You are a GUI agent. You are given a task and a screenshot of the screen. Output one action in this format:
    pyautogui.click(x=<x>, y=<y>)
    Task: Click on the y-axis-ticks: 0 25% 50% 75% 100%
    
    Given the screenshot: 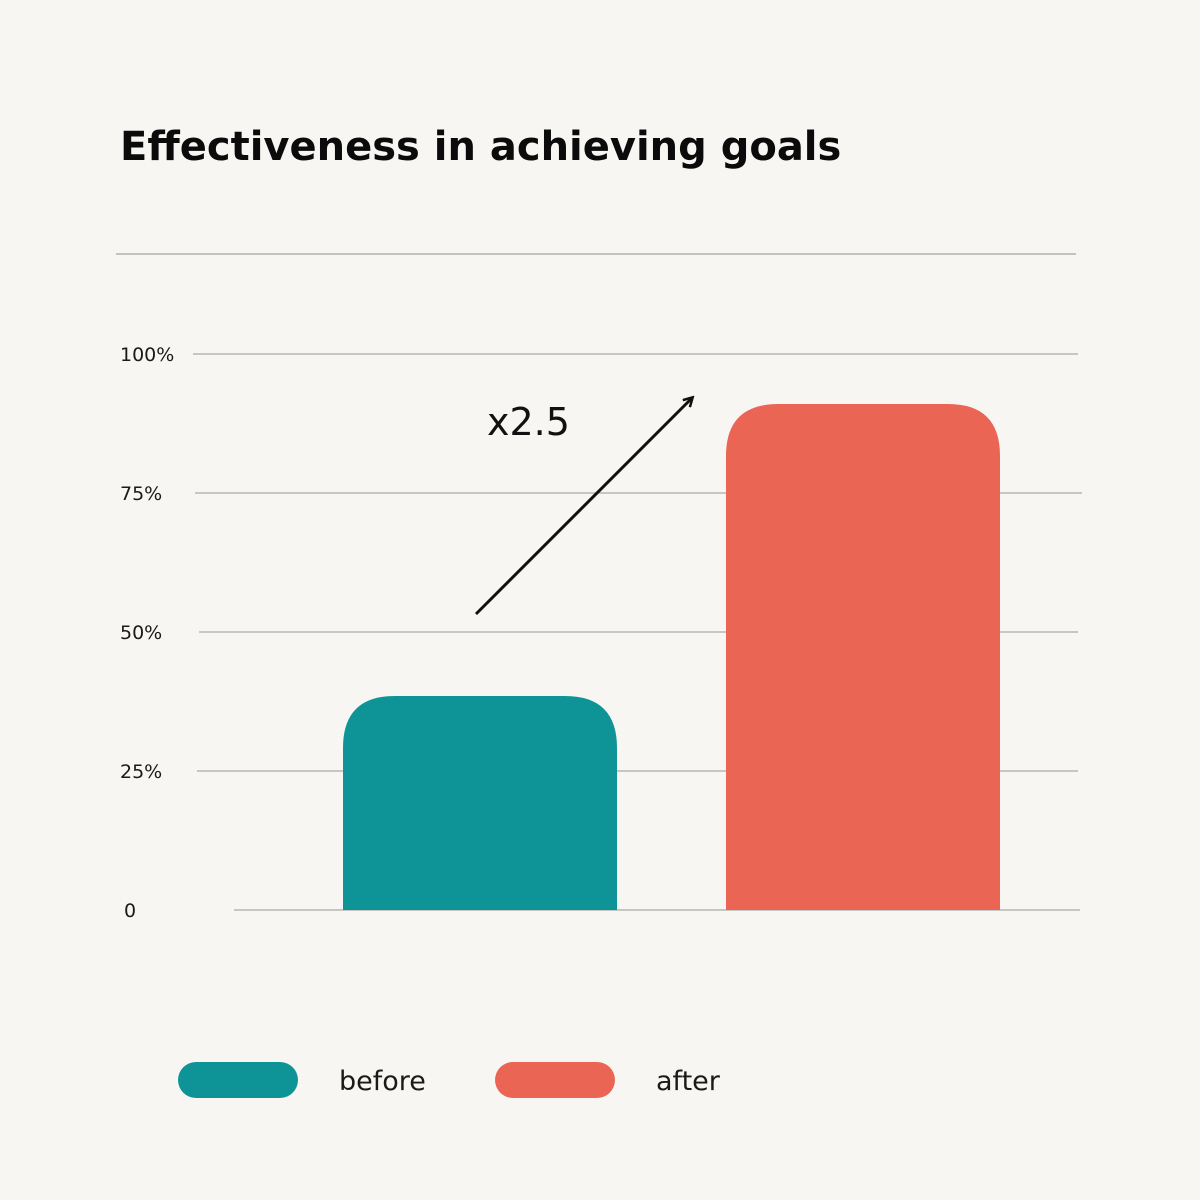 What is the action you would take?
    pyautogui.click(x=147, y=633)
    